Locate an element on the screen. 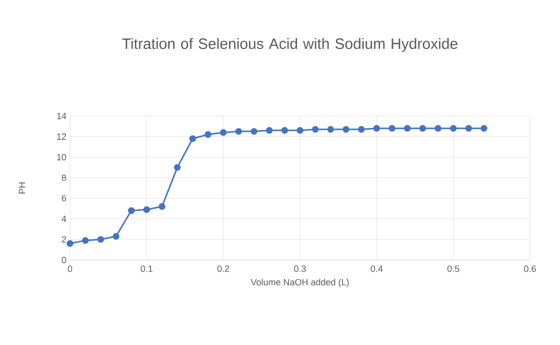  x-tick-label: 0 is located at coordinates (70, 269).